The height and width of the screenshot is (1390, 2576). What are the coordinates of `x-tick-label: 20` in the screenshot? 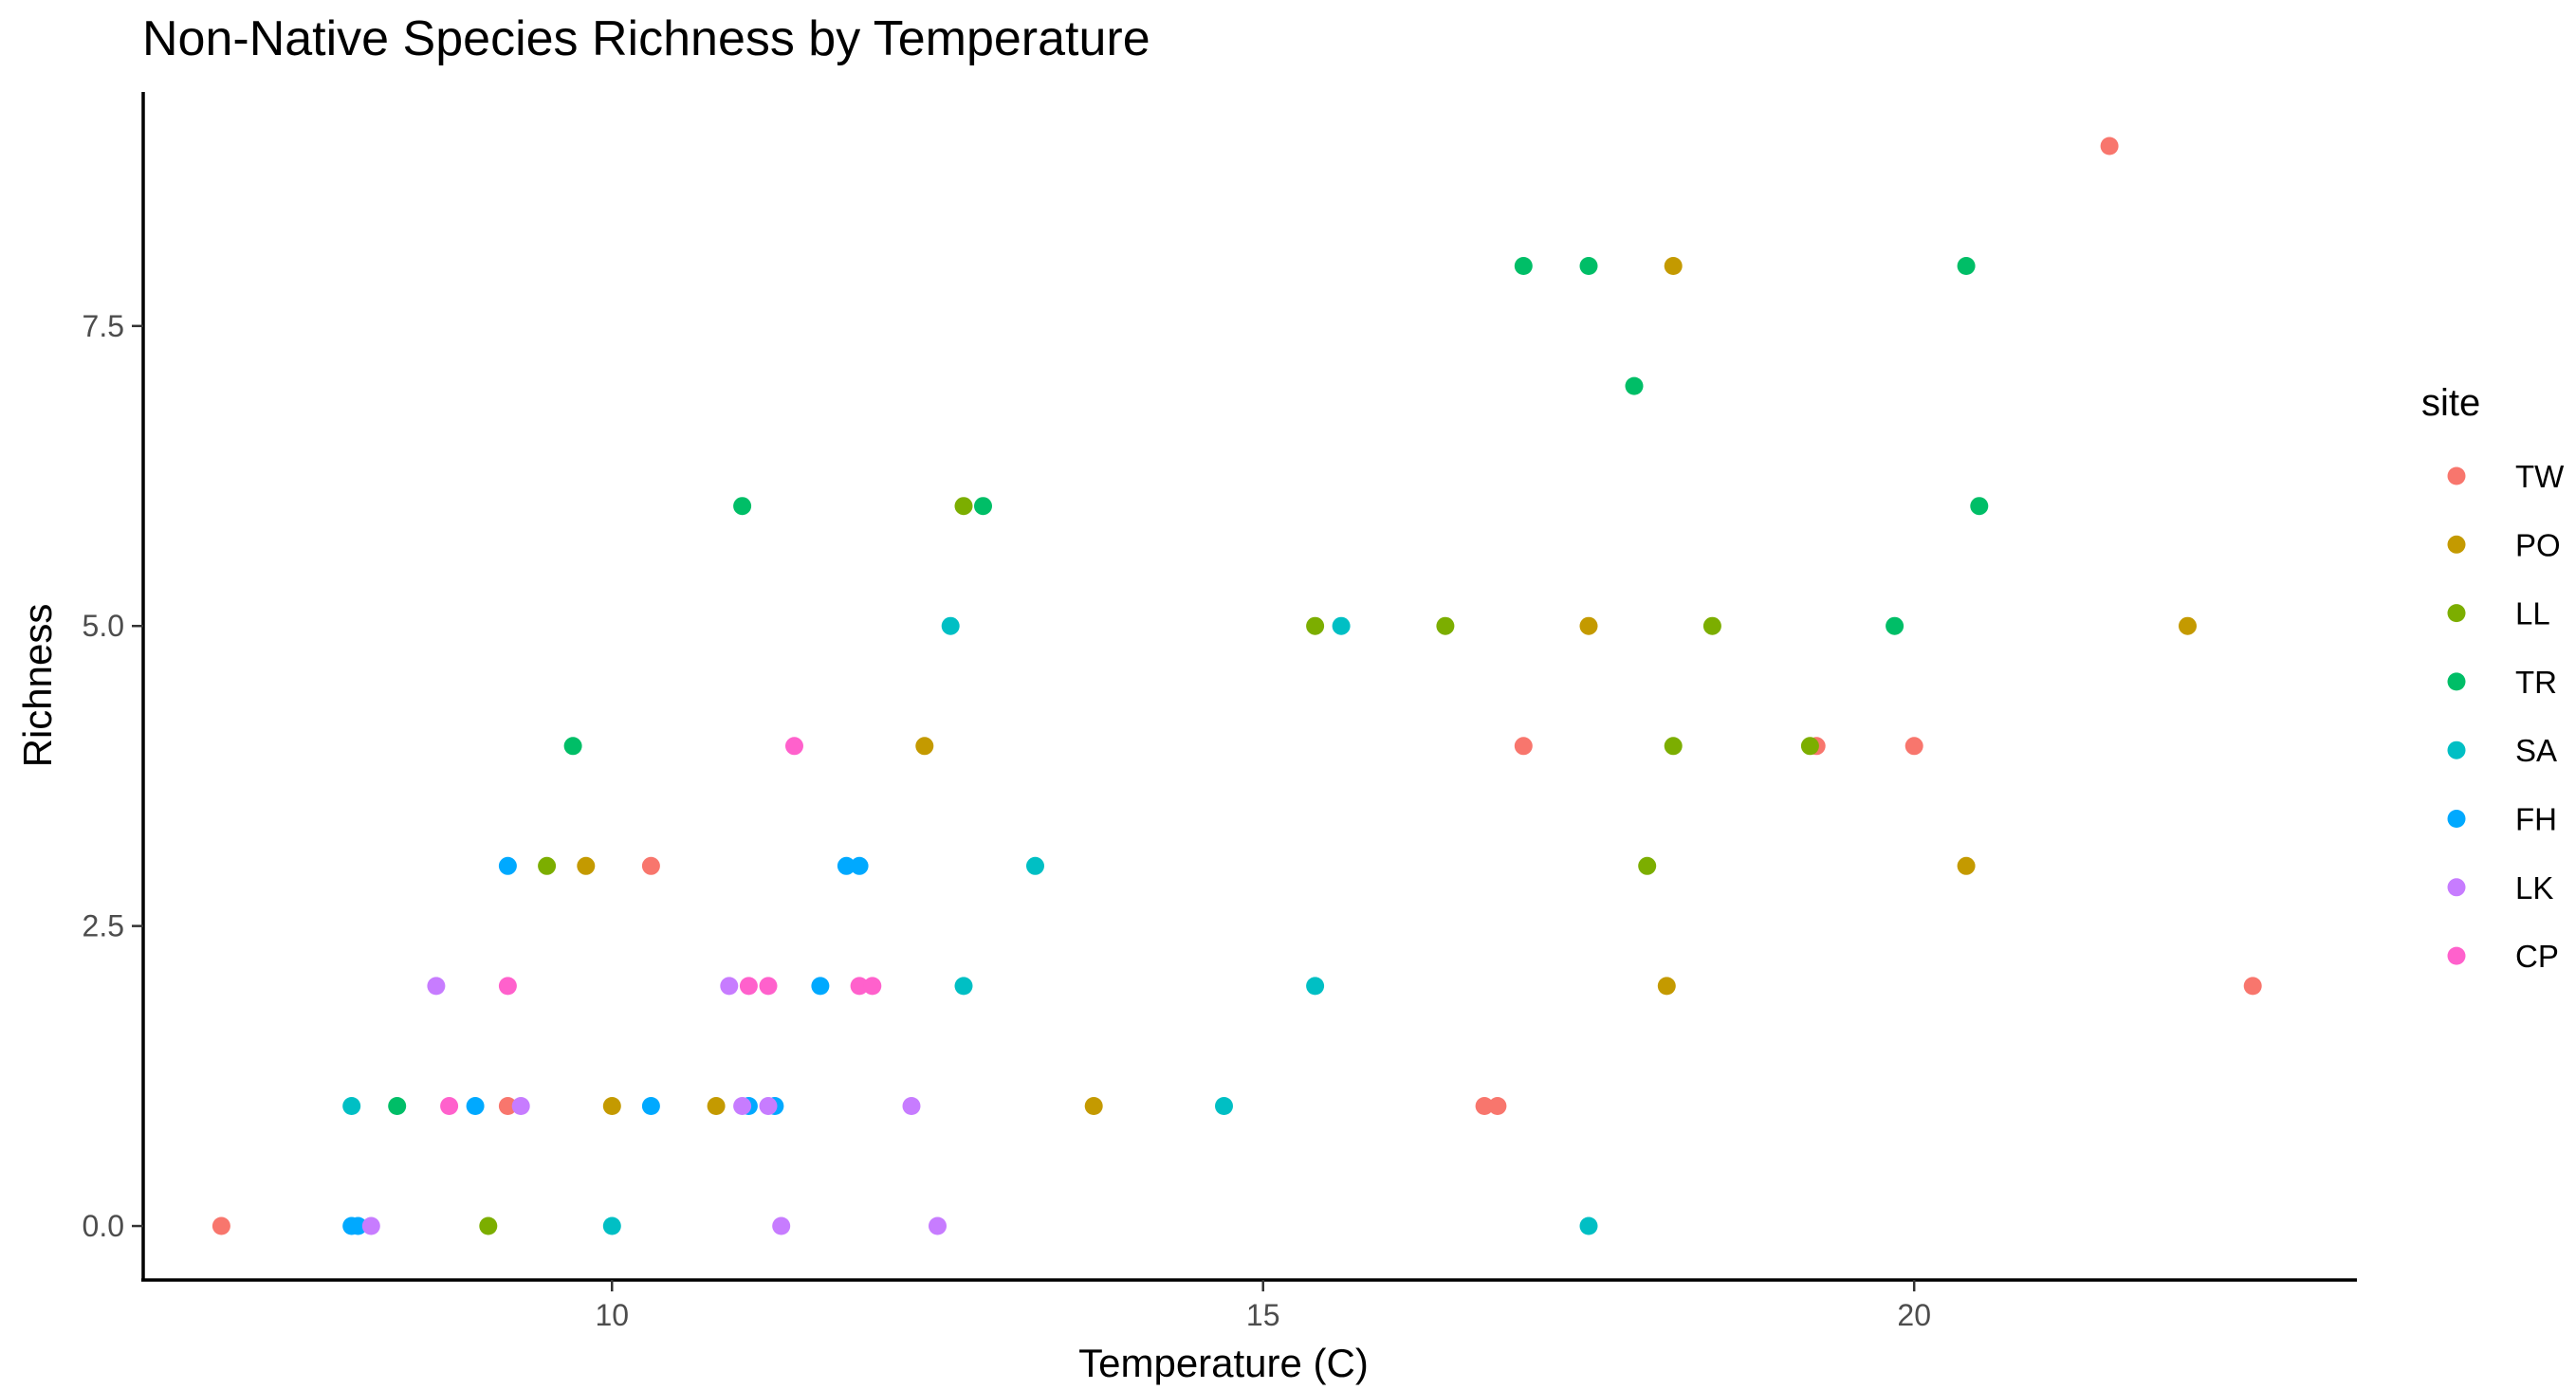 It's located at (1914, 1315).